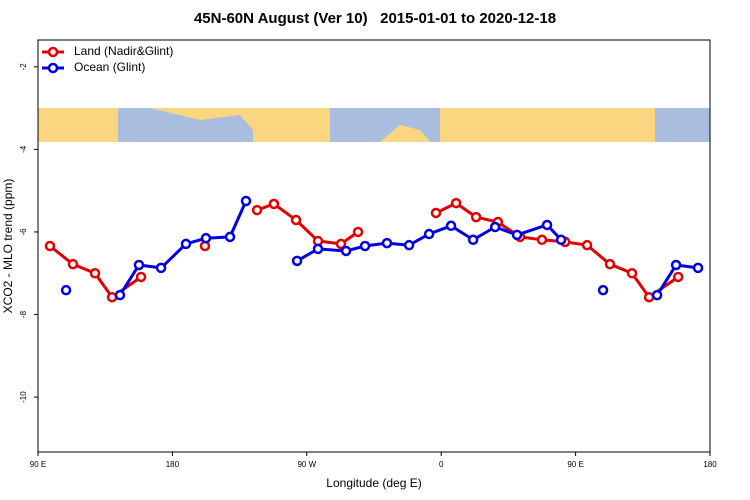 The height and width of the screenshot is (500, 750). Describe the element at coordinates (374, 125) in the screenshot. I see `map-band` at that location.